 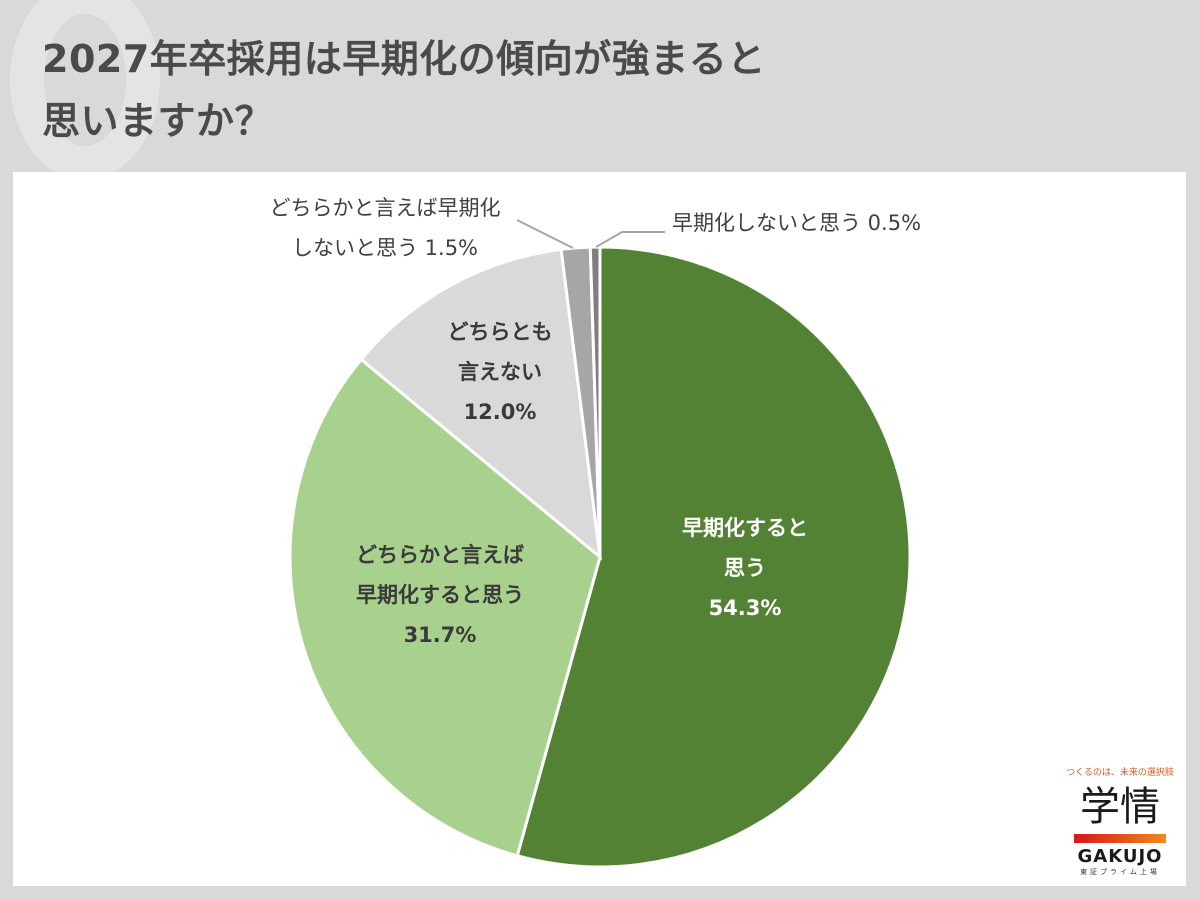 I want to click on logo-bar, so click(x=1120, y=838).